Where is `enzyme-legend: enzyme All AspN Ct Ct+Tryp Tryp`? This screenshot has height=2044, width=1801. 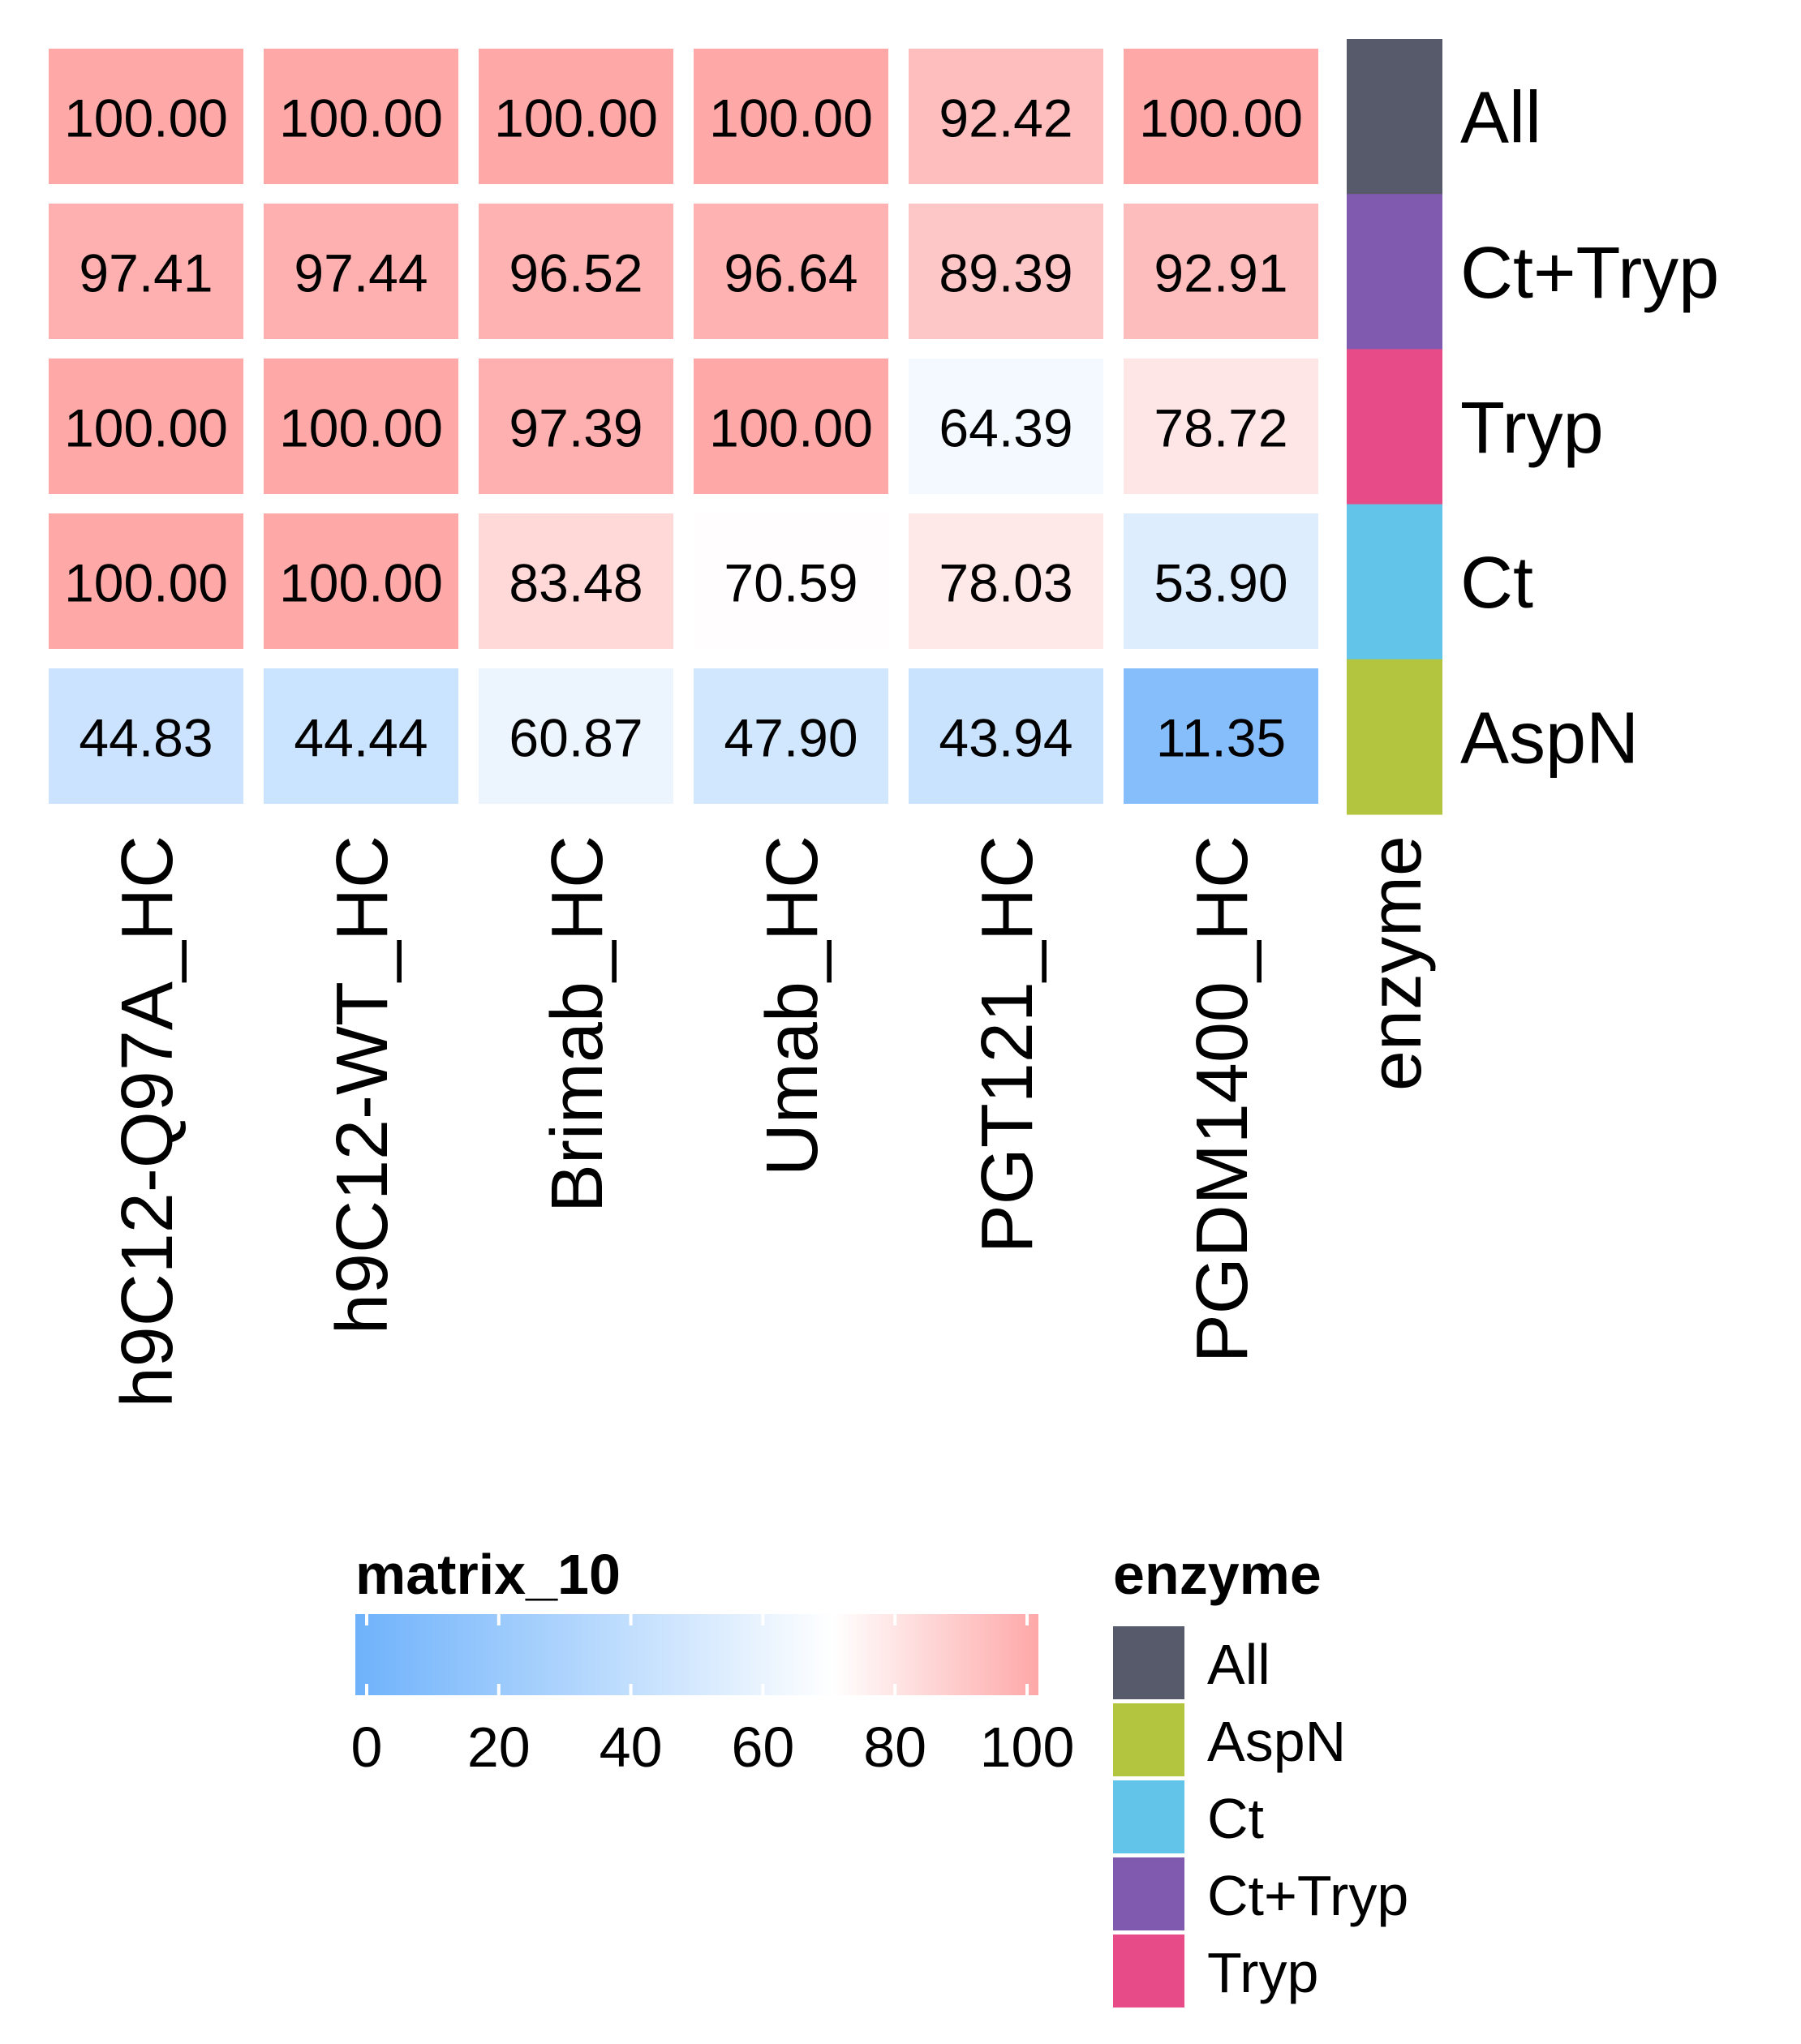 enzyme-legend: enzyme All AspN Ct Ct+Tryp Tryp is located at coordinates (1260, 1775).